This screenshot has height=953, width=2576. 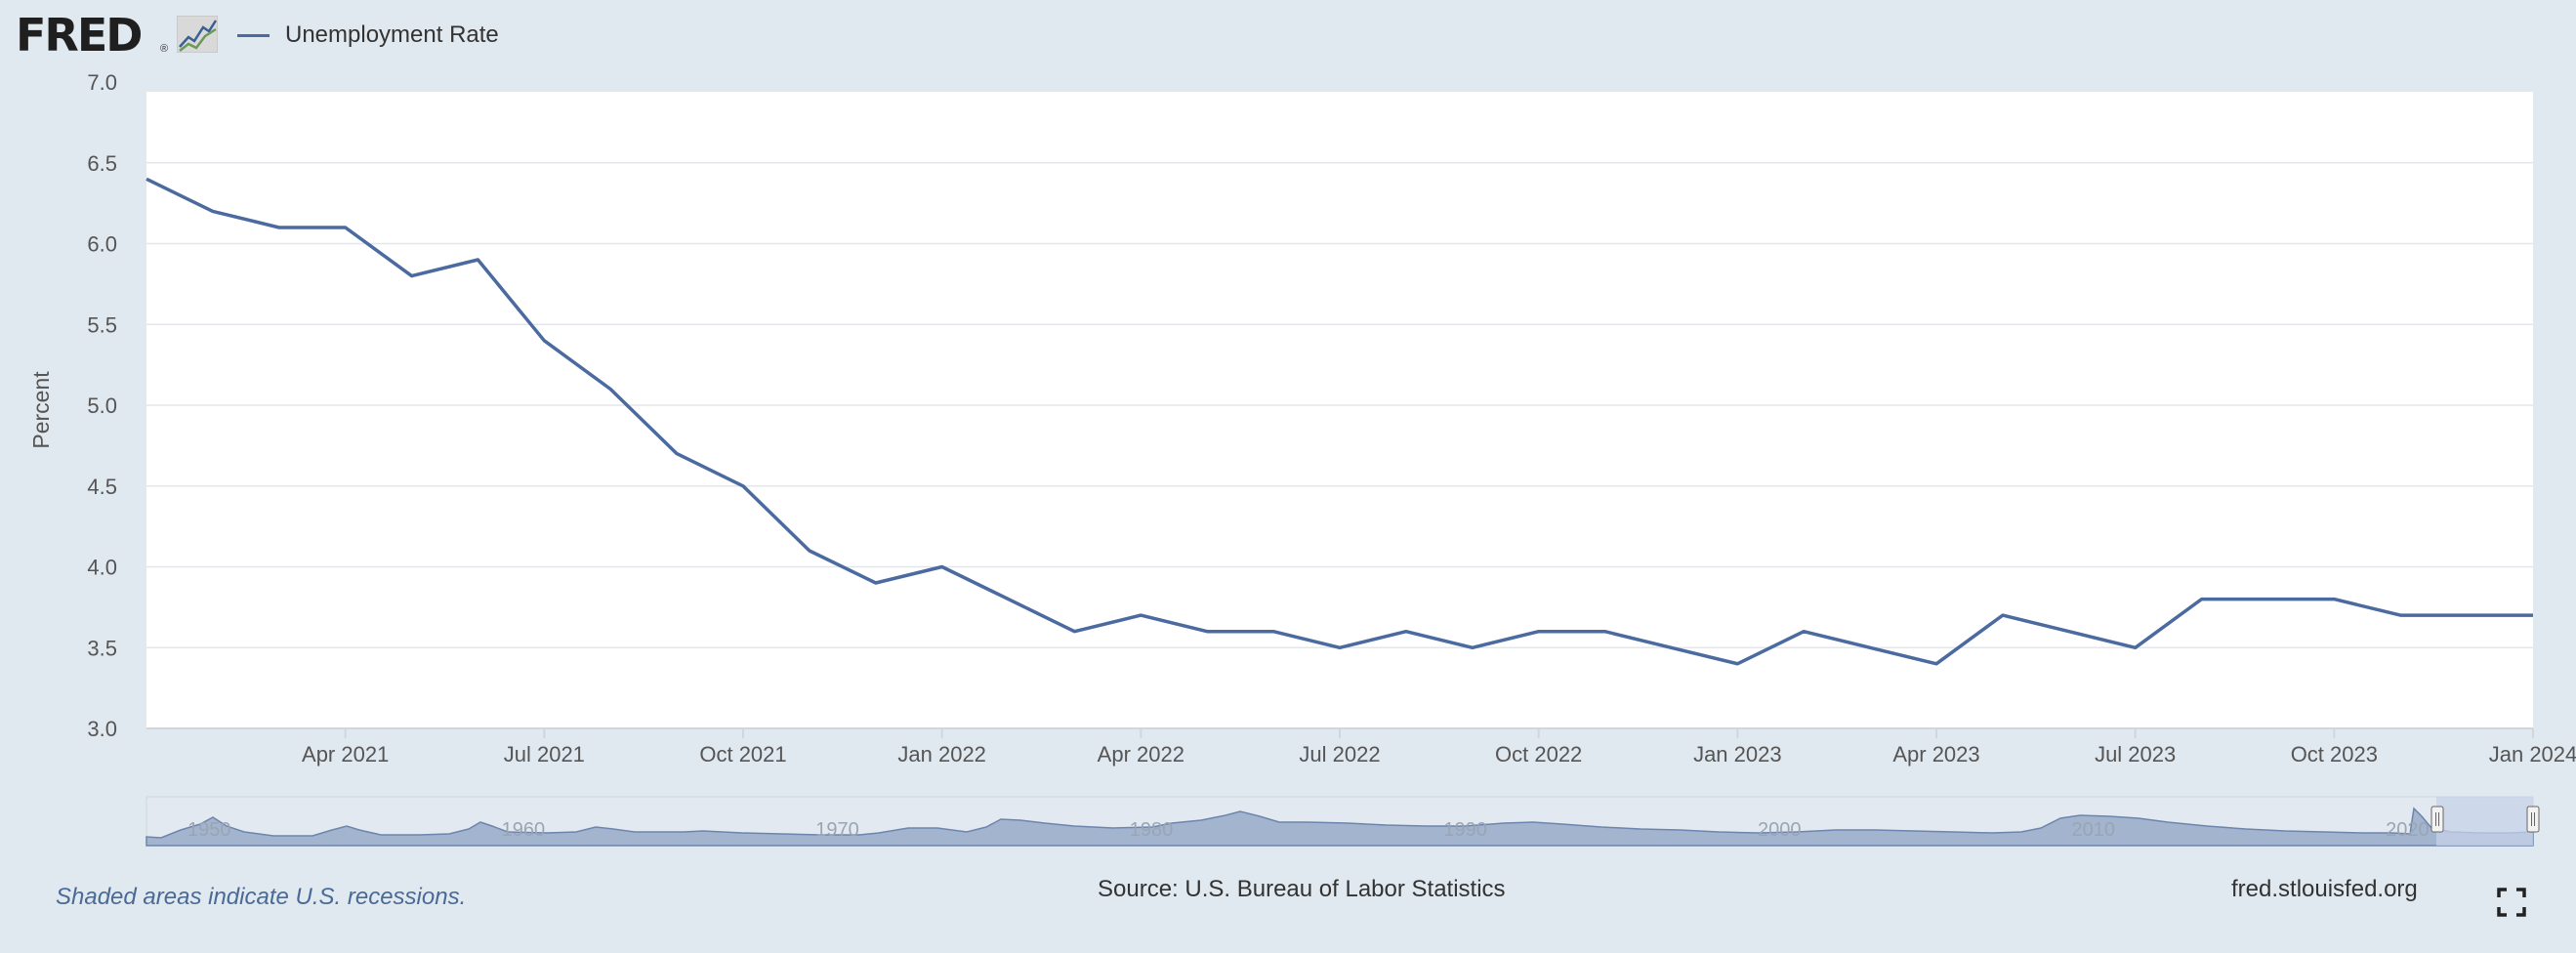 I want to click on x-tick-label: Oct 2023, so click(x=2334, y=754).